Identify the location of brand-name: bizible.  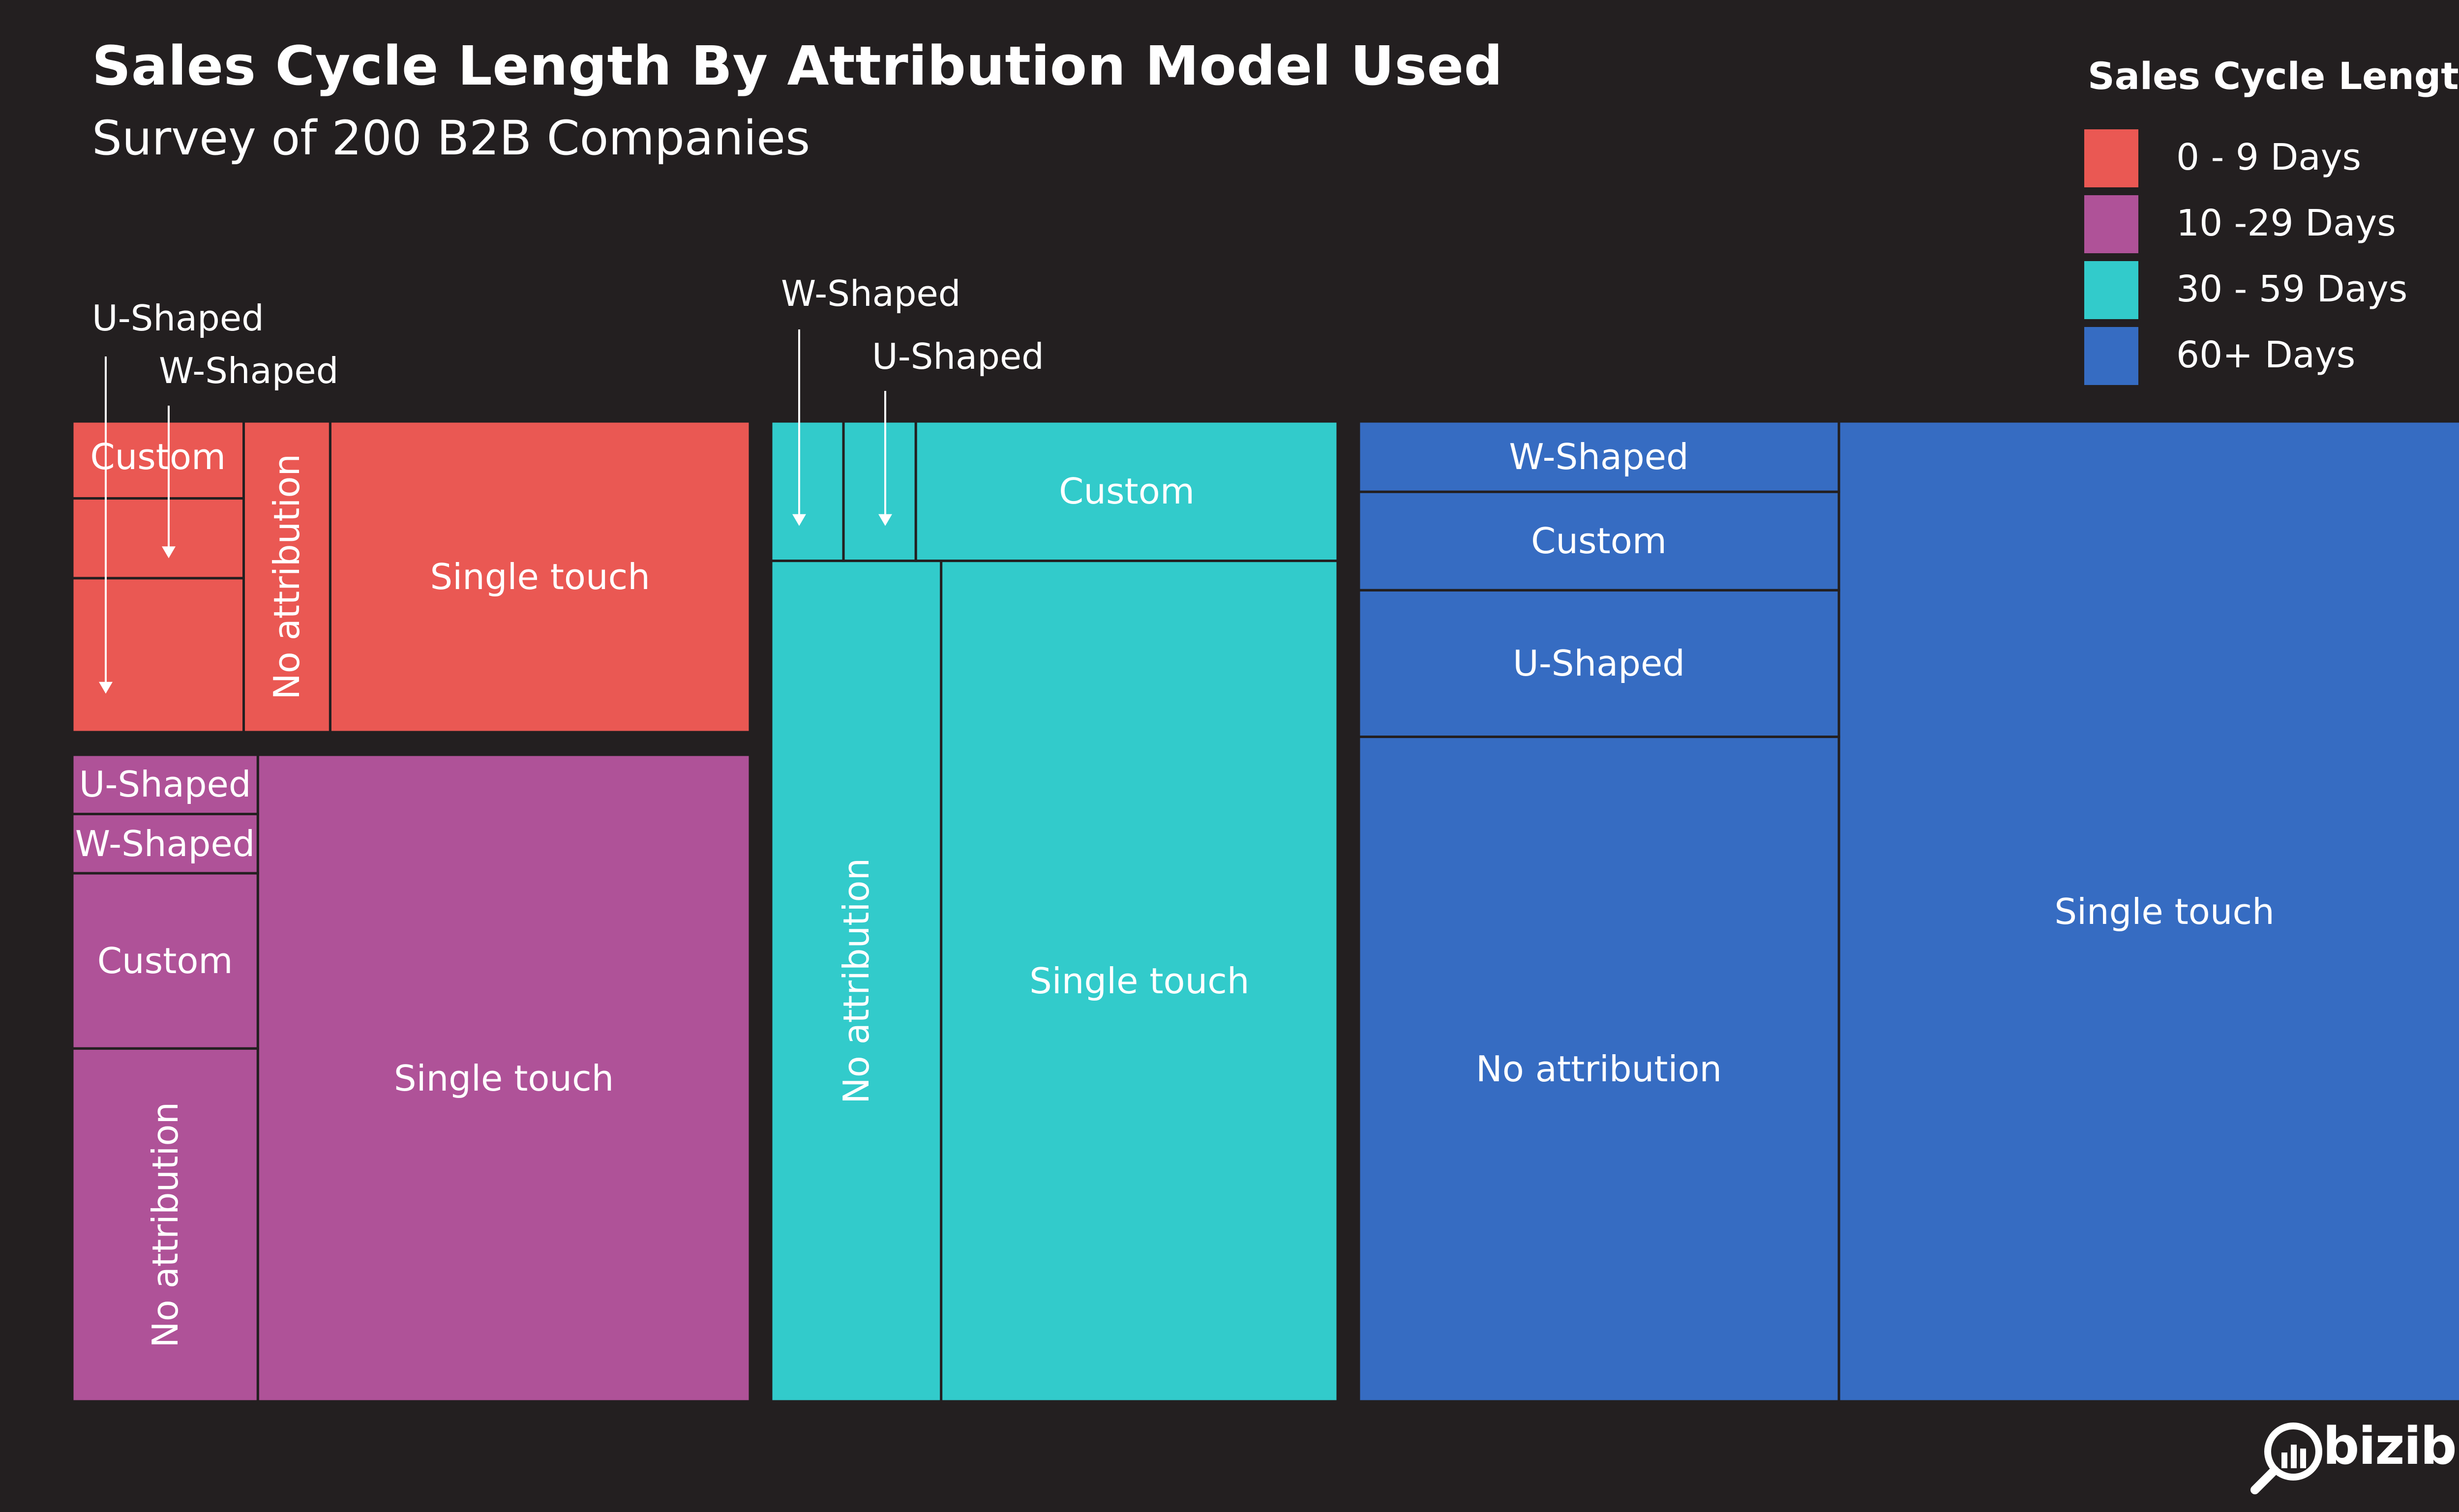
(2391, 1446).